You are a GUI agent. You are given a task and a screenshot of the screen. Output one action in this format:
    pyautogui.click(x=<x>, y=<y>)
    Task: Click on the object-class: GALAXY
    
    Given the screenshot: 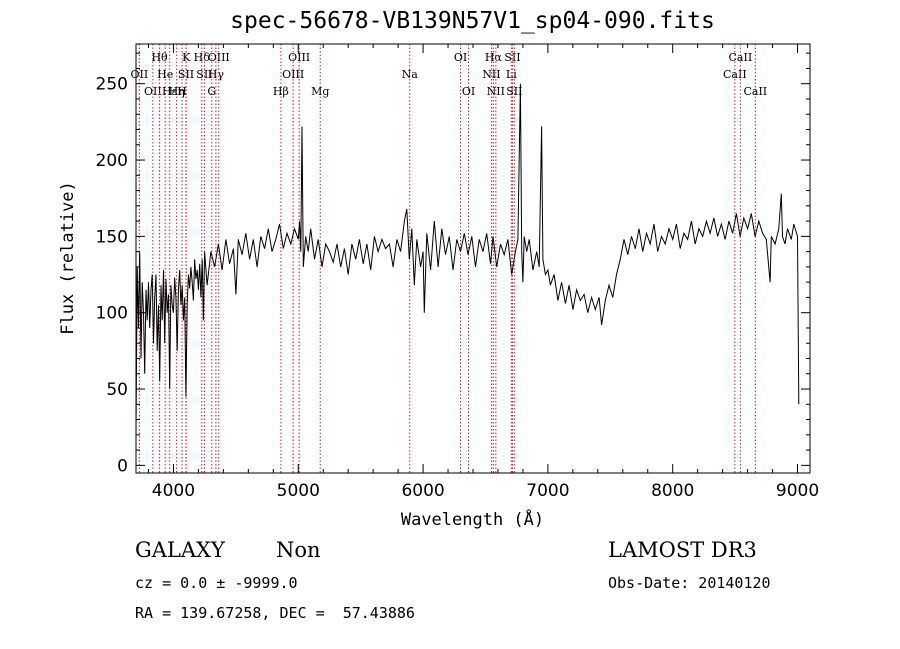 What is the action you would take?
    pyautogui.click(x=180, y=550)
    